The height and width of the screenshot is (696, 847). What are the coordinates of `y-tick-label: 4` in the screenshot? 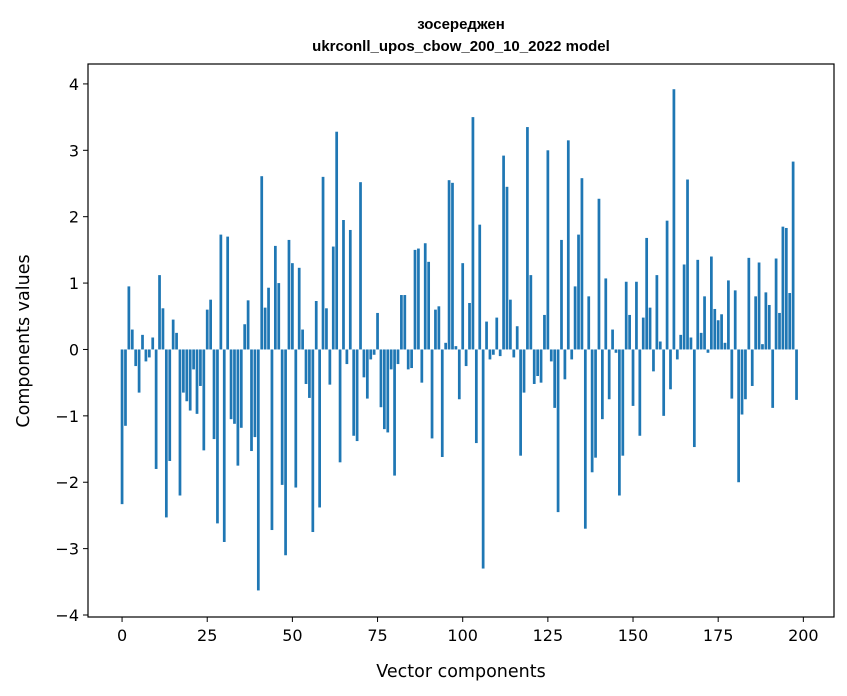 It's located at (74, 84).